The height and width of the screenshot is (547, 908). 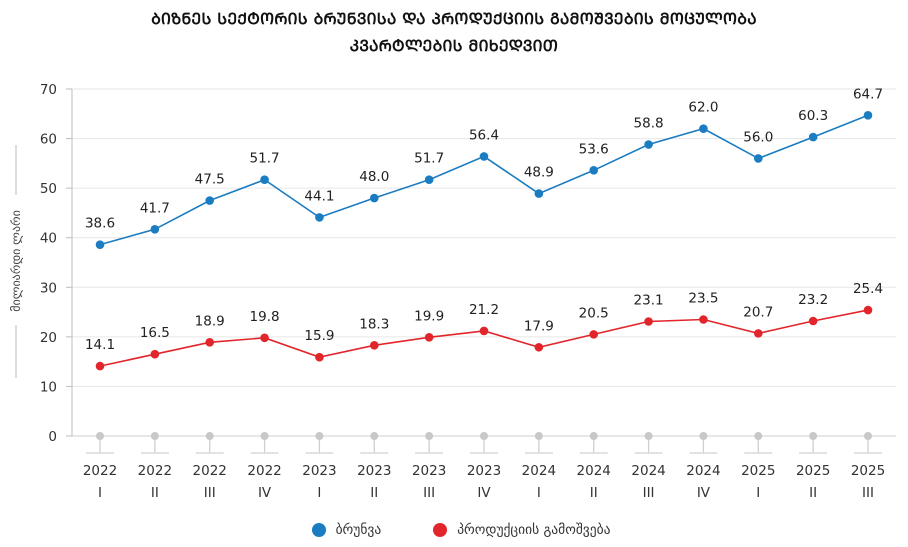 I want to click on legend-item-turnover: ბრუნვა, so click(x=346, y=530).